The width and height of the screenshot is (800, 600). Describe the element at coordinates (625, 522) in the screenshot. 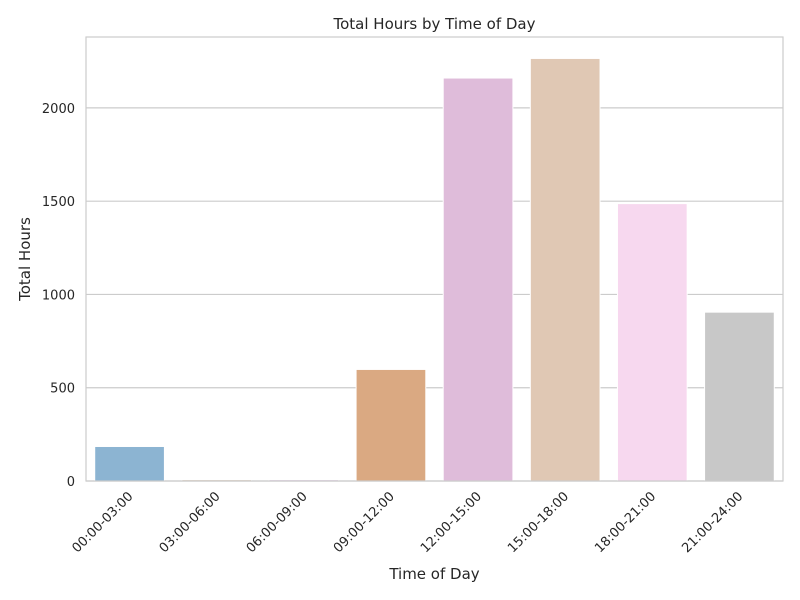

I see `x-tick-label-6: 18:00-21:00` at that location.